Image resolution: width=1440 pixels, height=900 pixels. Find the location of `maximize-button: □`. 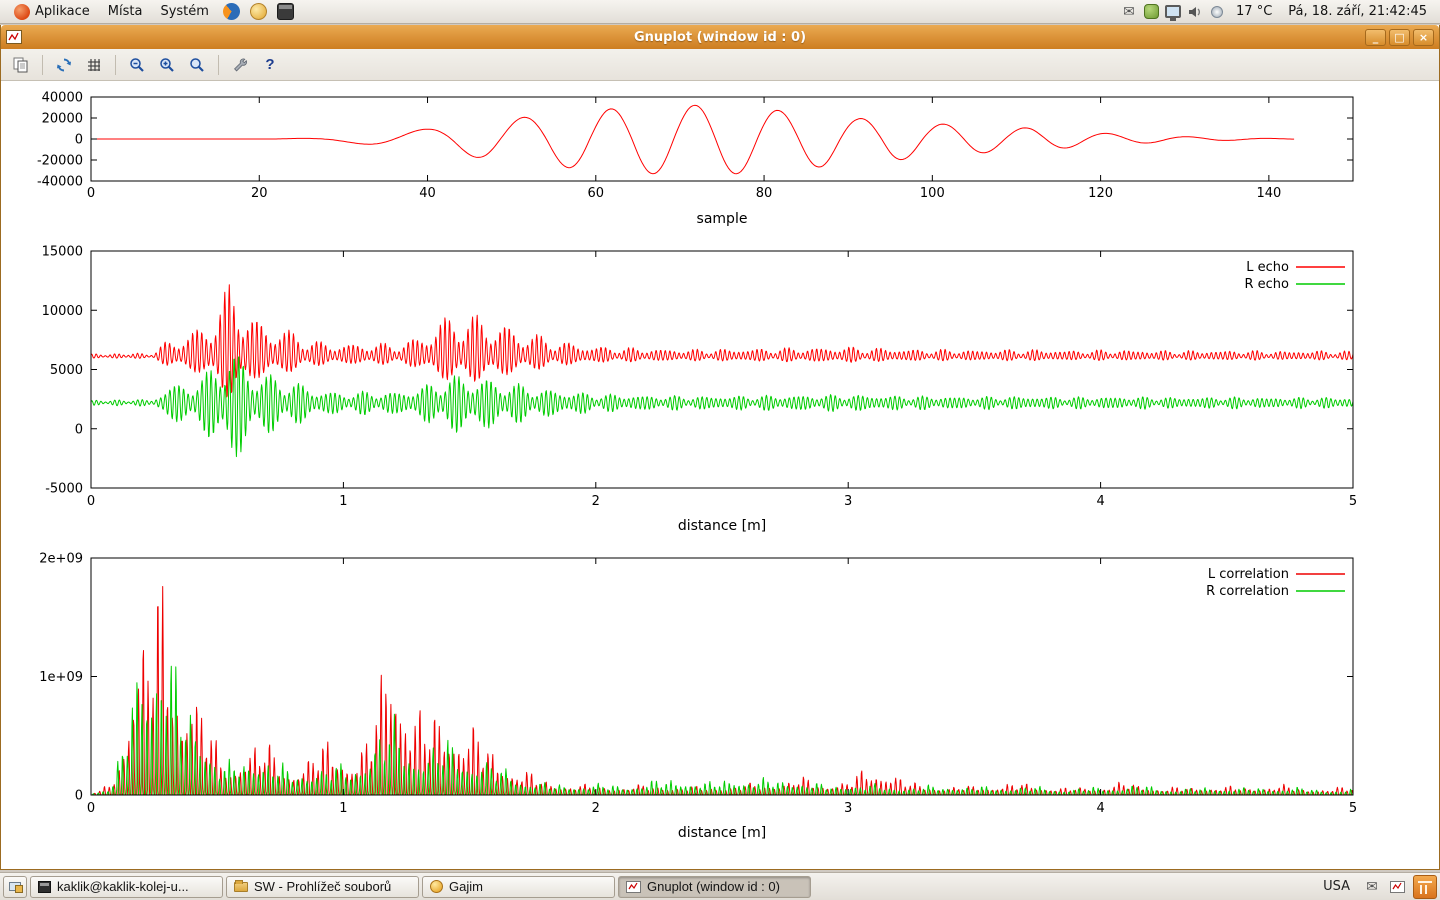

maximize-button: □ is located at coordinates (1399, 37).